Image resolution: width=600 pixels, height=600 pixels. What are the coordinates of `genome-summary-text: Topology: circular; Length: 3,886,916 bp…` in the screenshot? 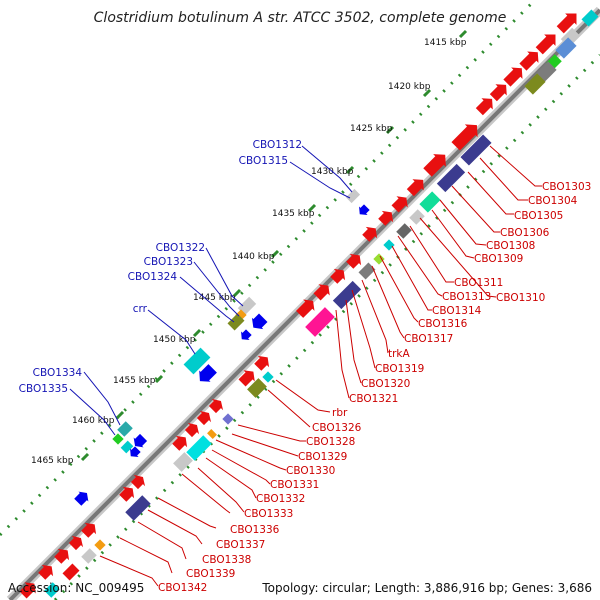 It's located at (427, 588).